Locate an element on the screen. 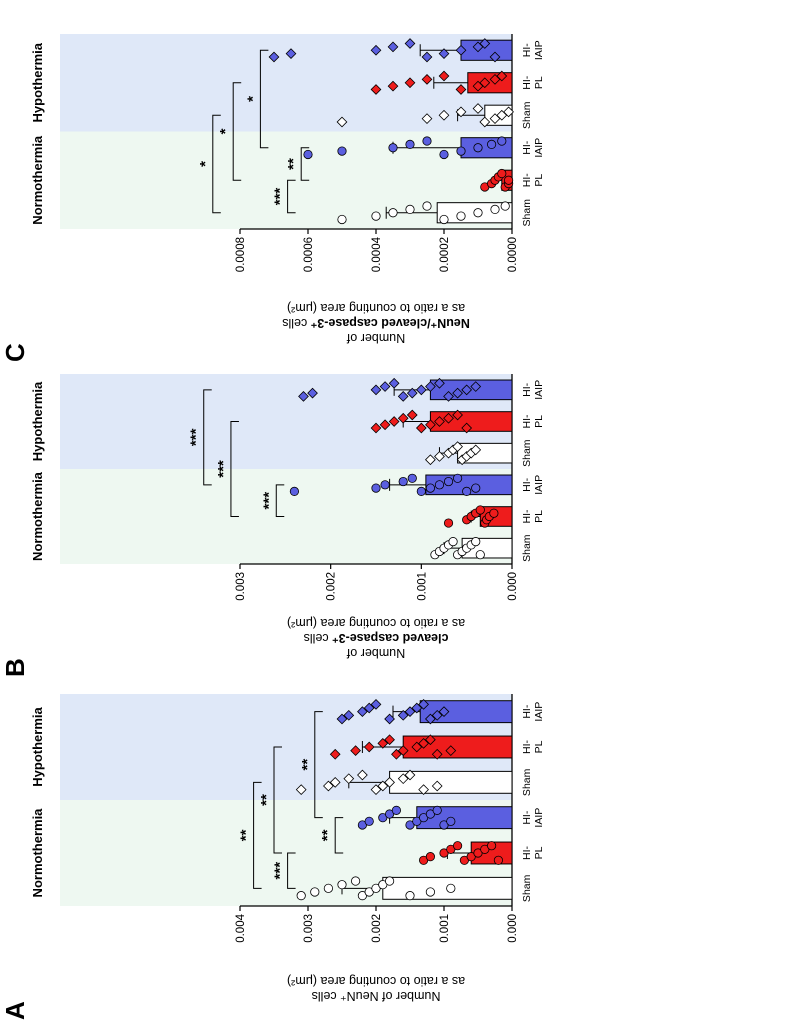  y-axis-label-line: NeuN⁺/cleaved caspase-3⁺ cells is located at coordinates (376, 323).